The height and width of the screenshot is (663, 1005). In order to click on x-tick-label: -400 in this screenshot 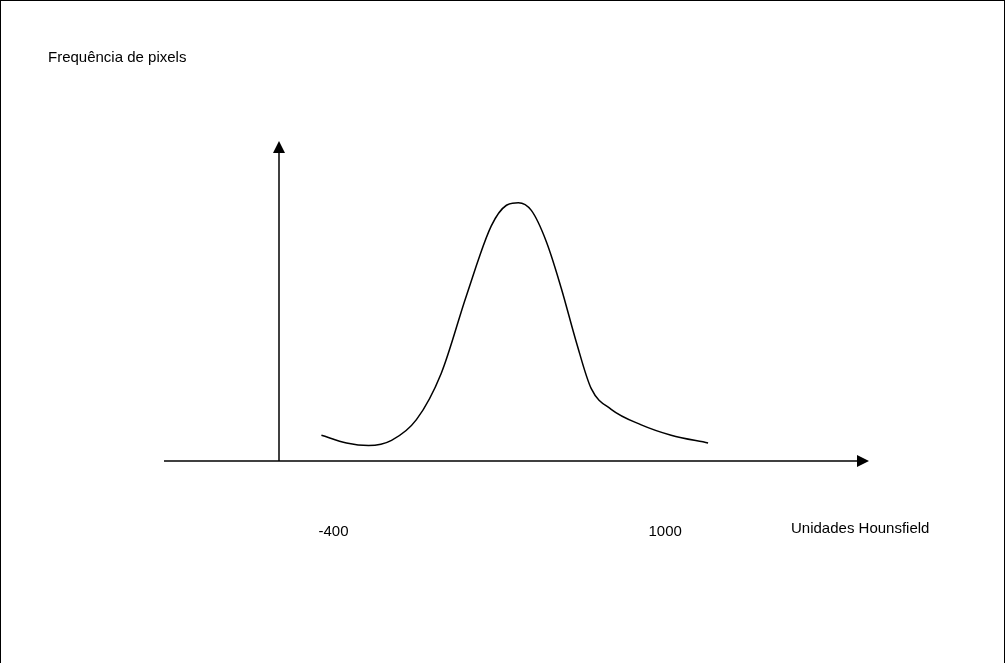, I will do `click(333, 531)`.